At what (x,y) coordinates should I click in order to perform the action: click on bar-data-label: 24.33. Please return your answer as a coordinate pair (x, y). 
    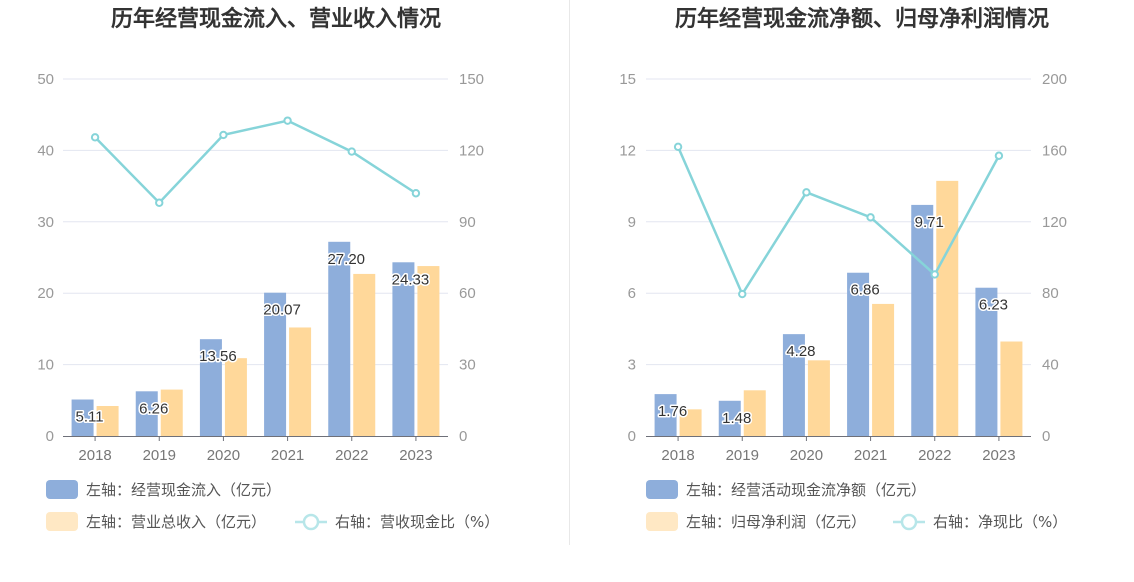
    Looking at the image, I should click on (411, 279).